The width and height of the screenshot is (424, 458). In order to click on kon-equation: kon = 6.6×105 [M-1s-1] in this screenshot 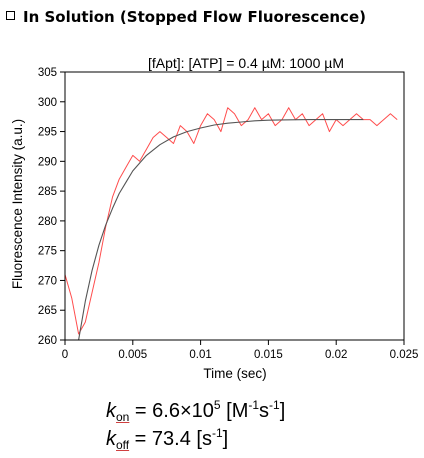, I will do `click(195, 411)`.